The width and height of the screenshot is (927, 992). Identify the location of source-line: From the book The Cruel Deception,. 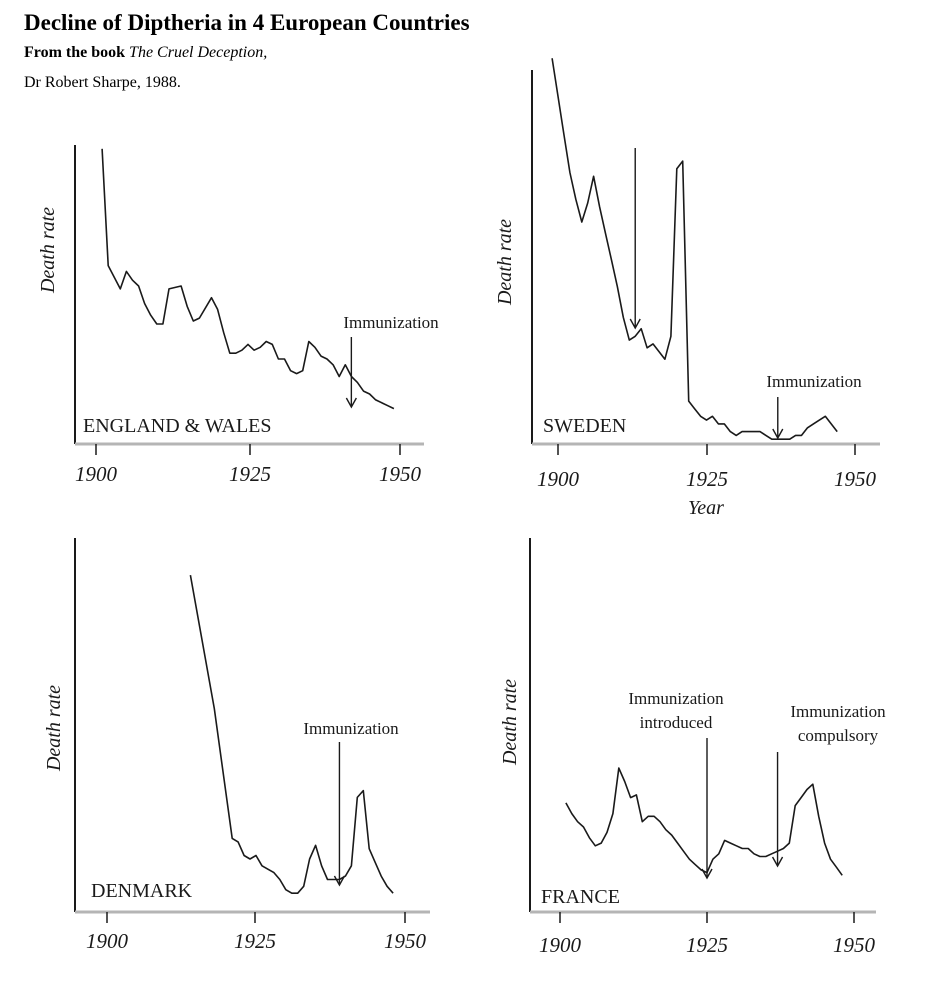
(145, 53).